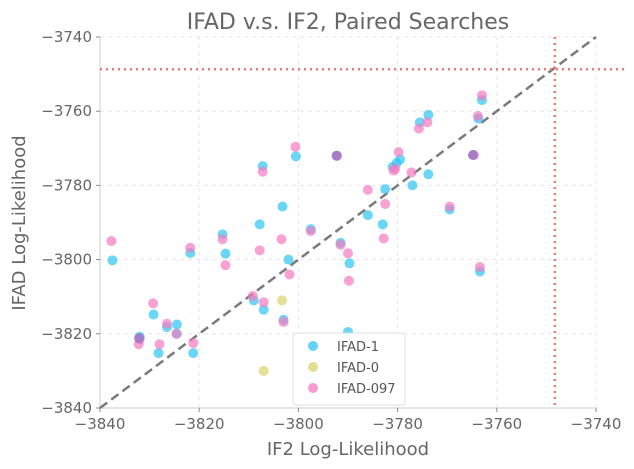 This screenshot has height=469, width=634. I want to click on y-tick-label: −3760, so click(66, 111).